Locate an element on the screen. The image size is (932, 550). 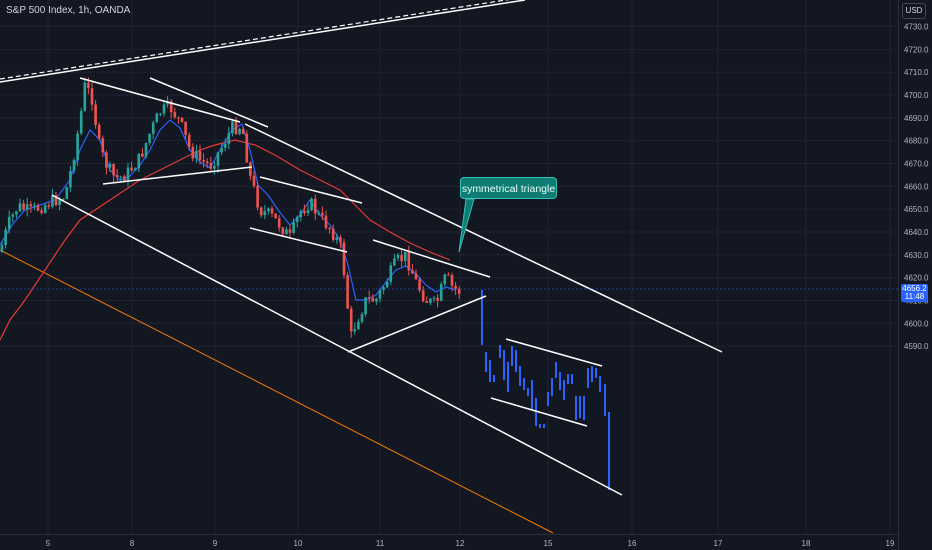
time-tick-label: 5 is located at coordinates (48, 543).